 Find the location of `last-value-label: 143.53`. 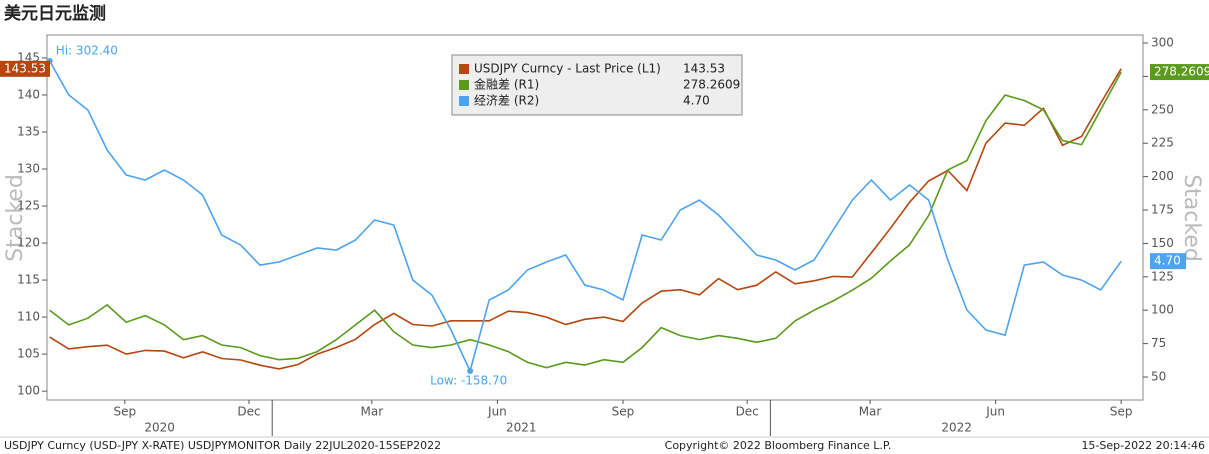

last-value-label: 143.53 is located at coordinates (25, 68).